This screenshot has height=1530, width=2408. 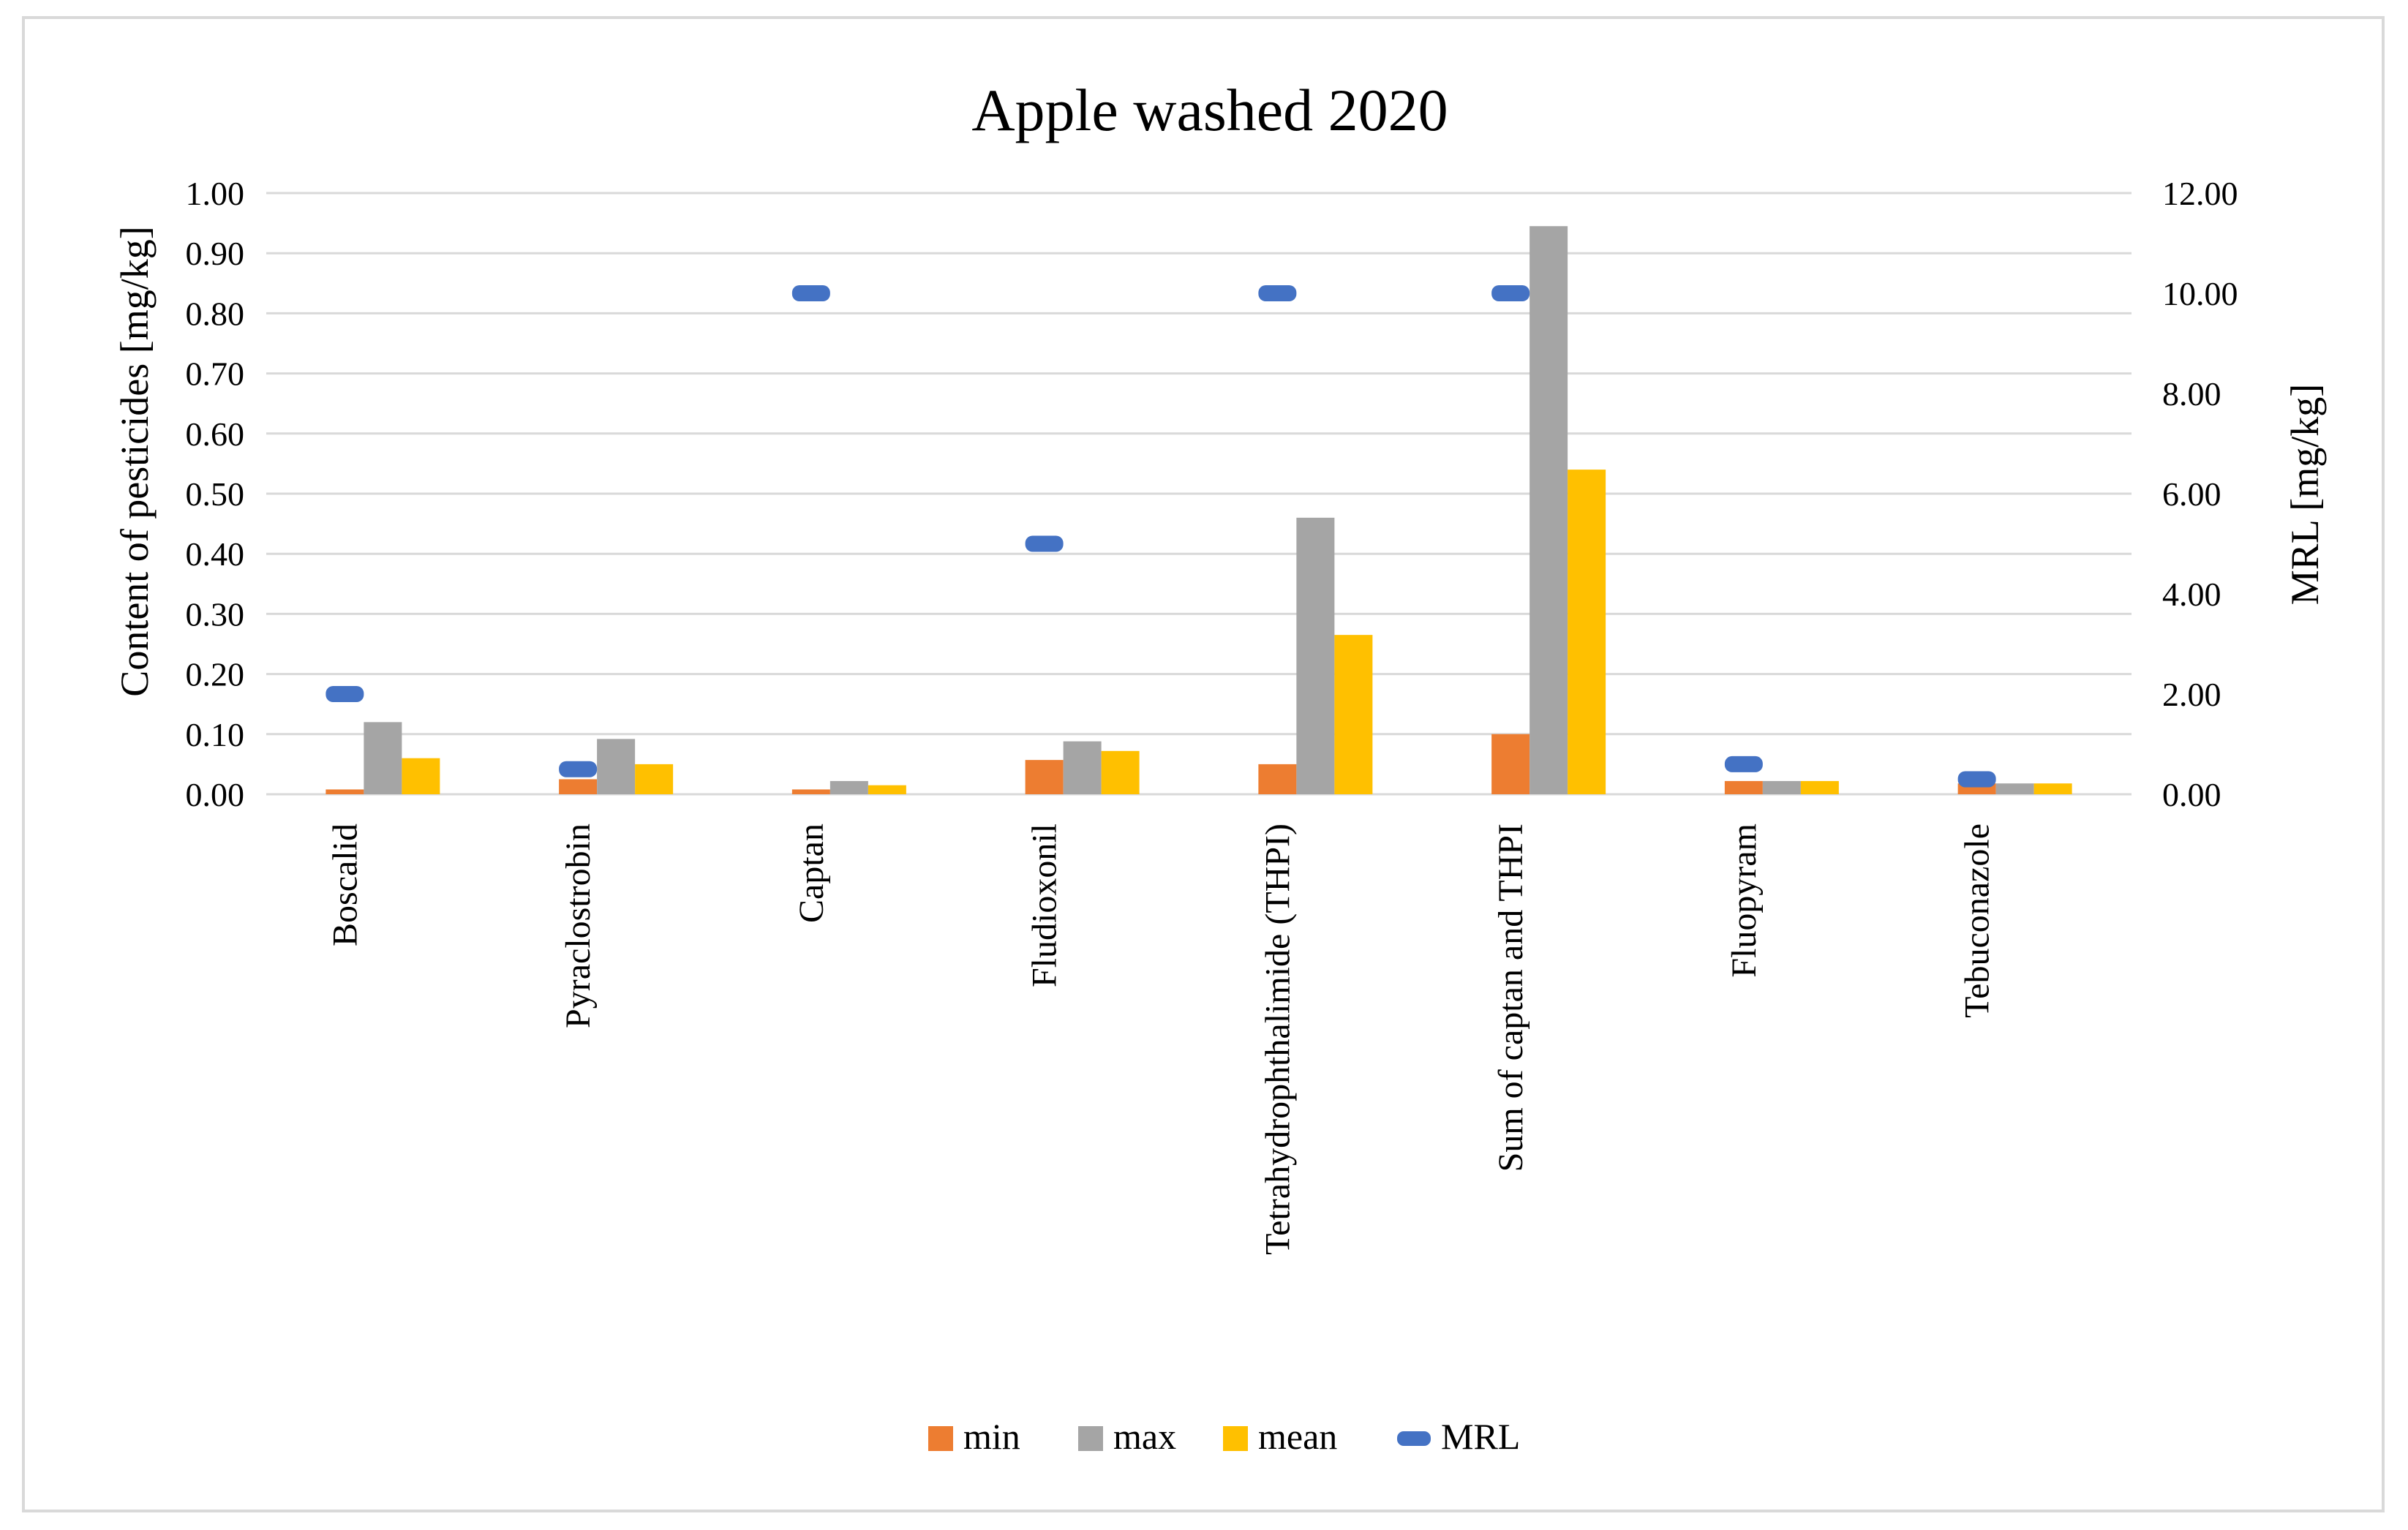 I want to click on legend: min max mean MRL, so click(x=1224, y=1437).